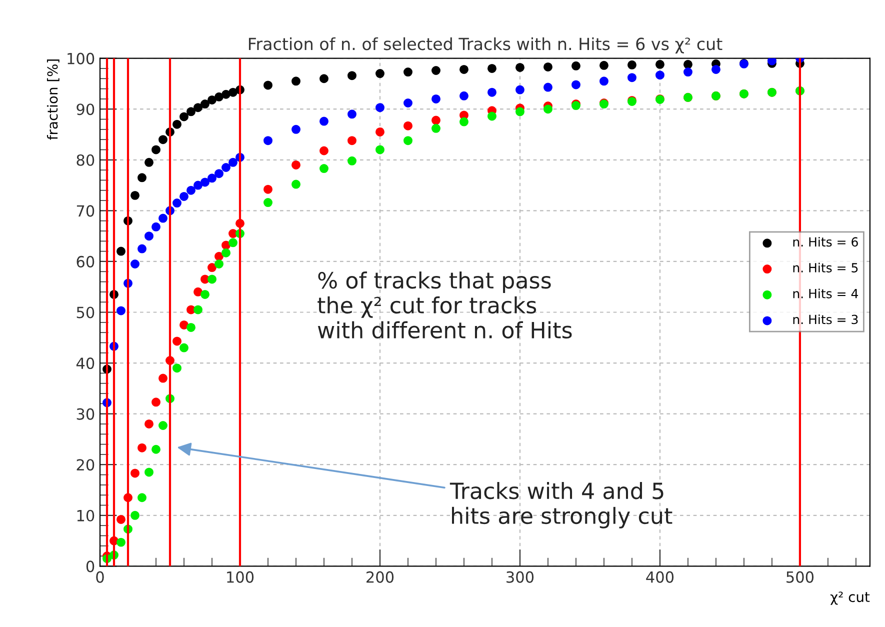 The image size is (885, 627). I want to click on y-tick-label: 60, so click(85, 262).